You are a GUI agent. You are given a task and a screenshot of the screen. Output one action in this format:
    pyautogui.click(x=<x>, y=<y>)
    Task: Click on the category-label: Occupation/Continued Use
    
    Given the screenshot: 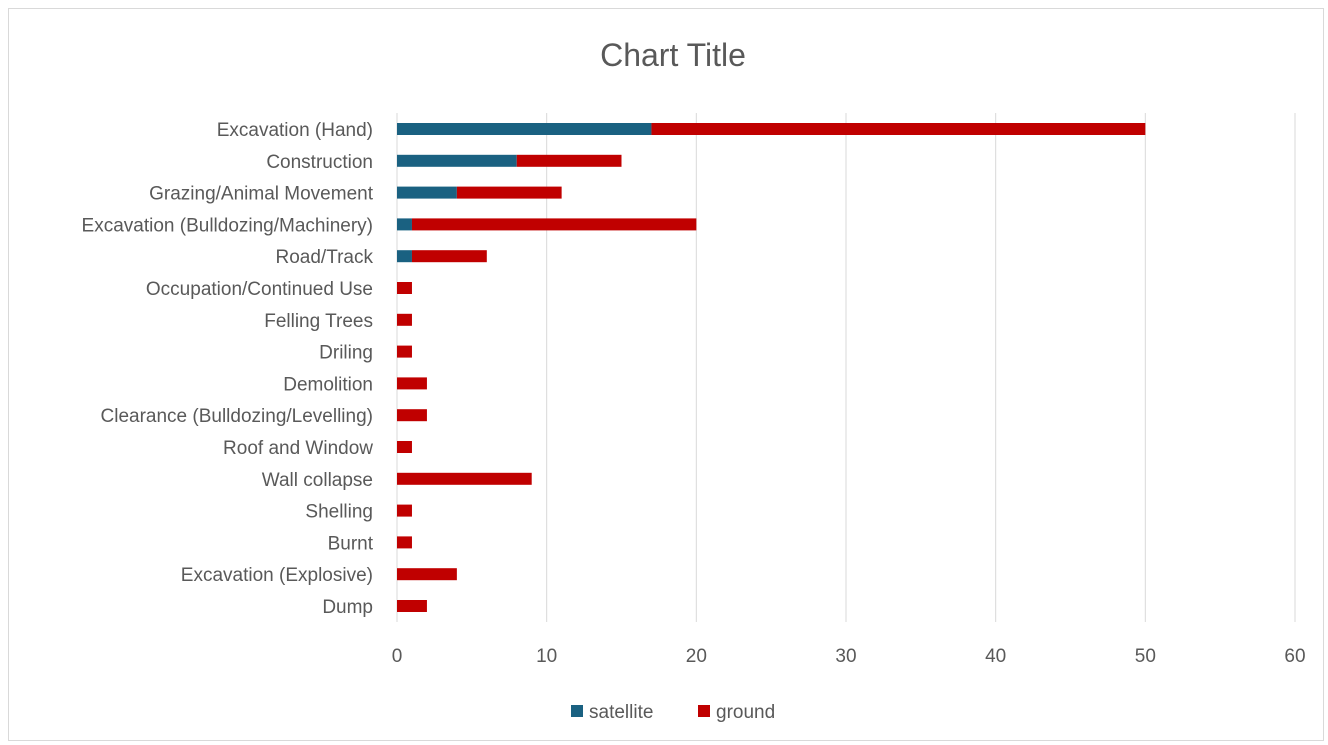 What is the action you would take?
    pyautogui.click(x=259, y=289)
    